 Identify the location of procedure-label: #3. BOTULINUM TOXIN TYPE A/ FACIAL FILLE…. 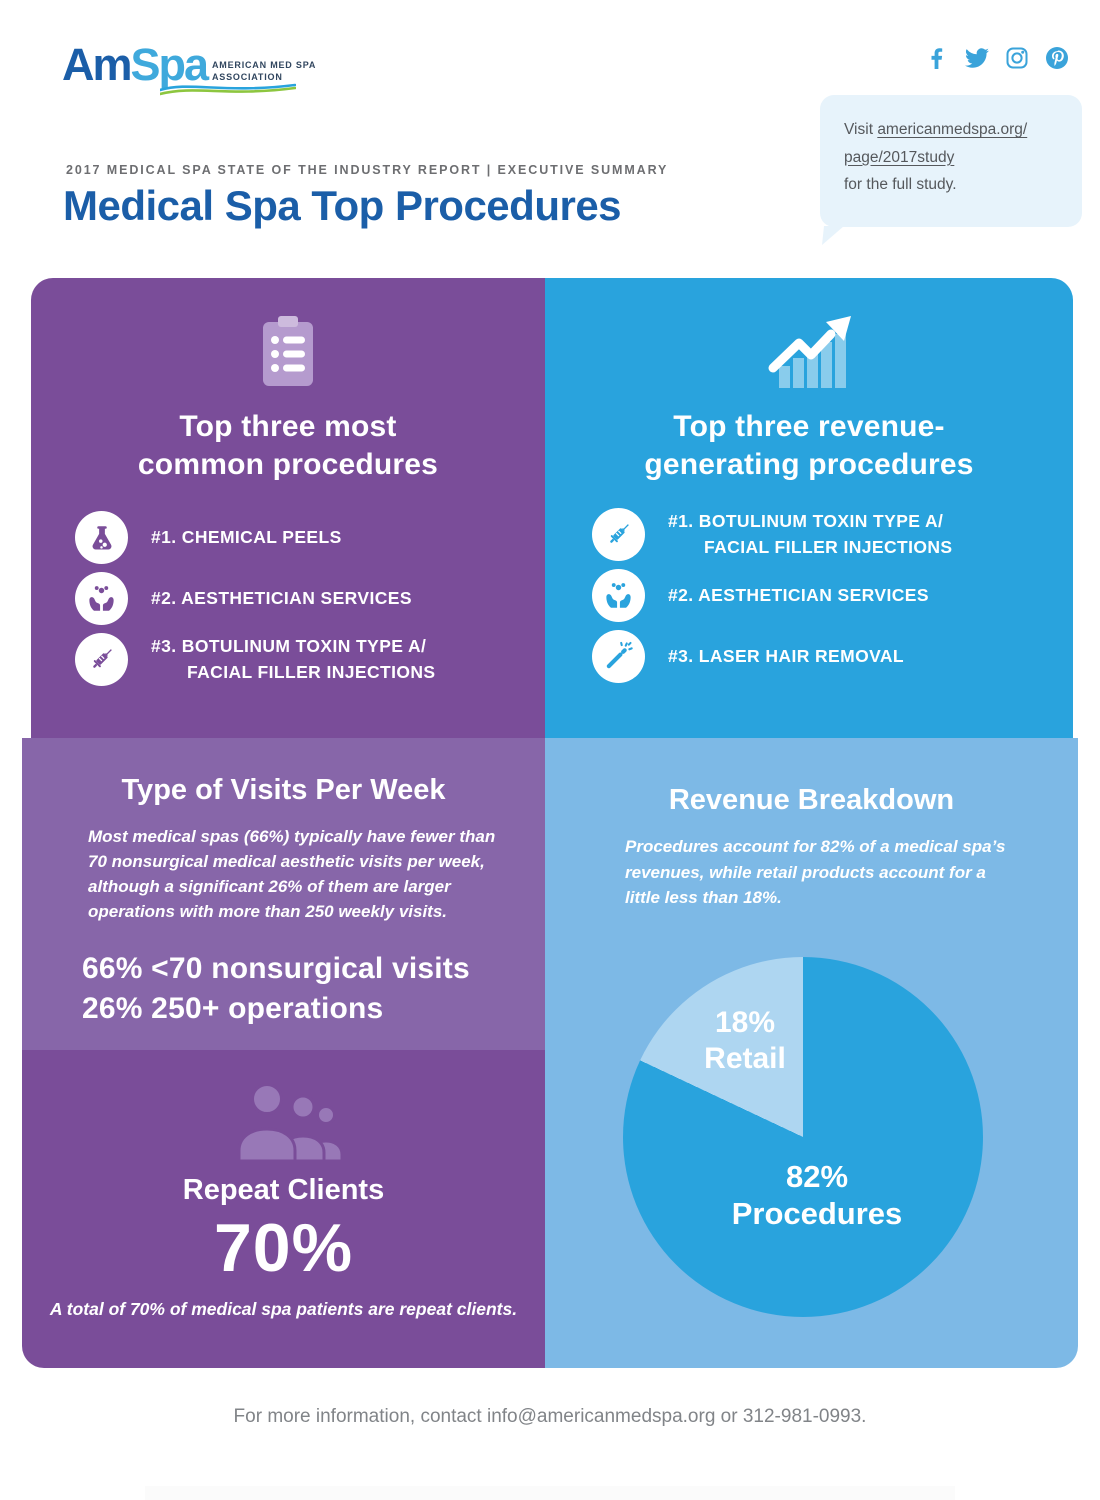
(293, 659).